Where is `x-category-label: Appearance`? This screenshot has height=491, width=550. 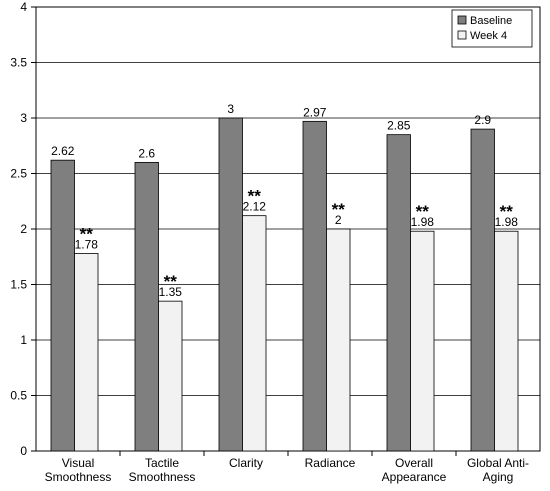
x-category-label: Appearance is located at coordinates (414, 477).